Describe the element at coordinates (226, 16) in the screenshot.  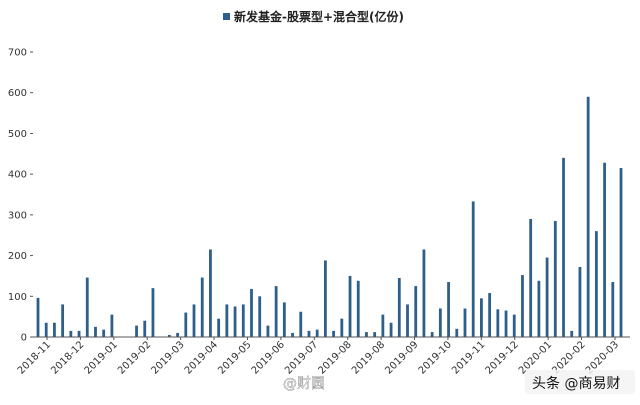
I see `legend-swatch` at that location.